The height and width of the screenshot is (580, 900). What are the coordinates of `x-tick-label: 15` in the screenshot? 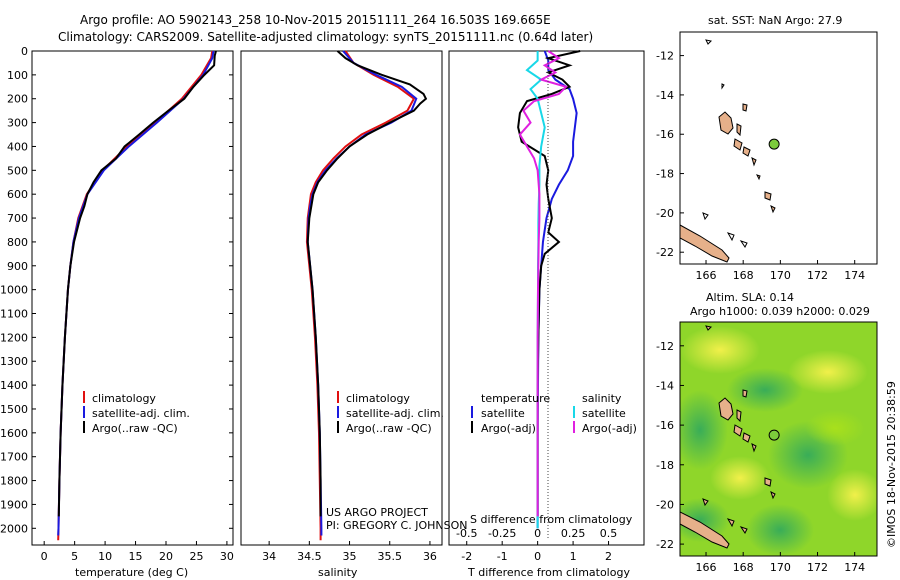 It's located at (136, 556).